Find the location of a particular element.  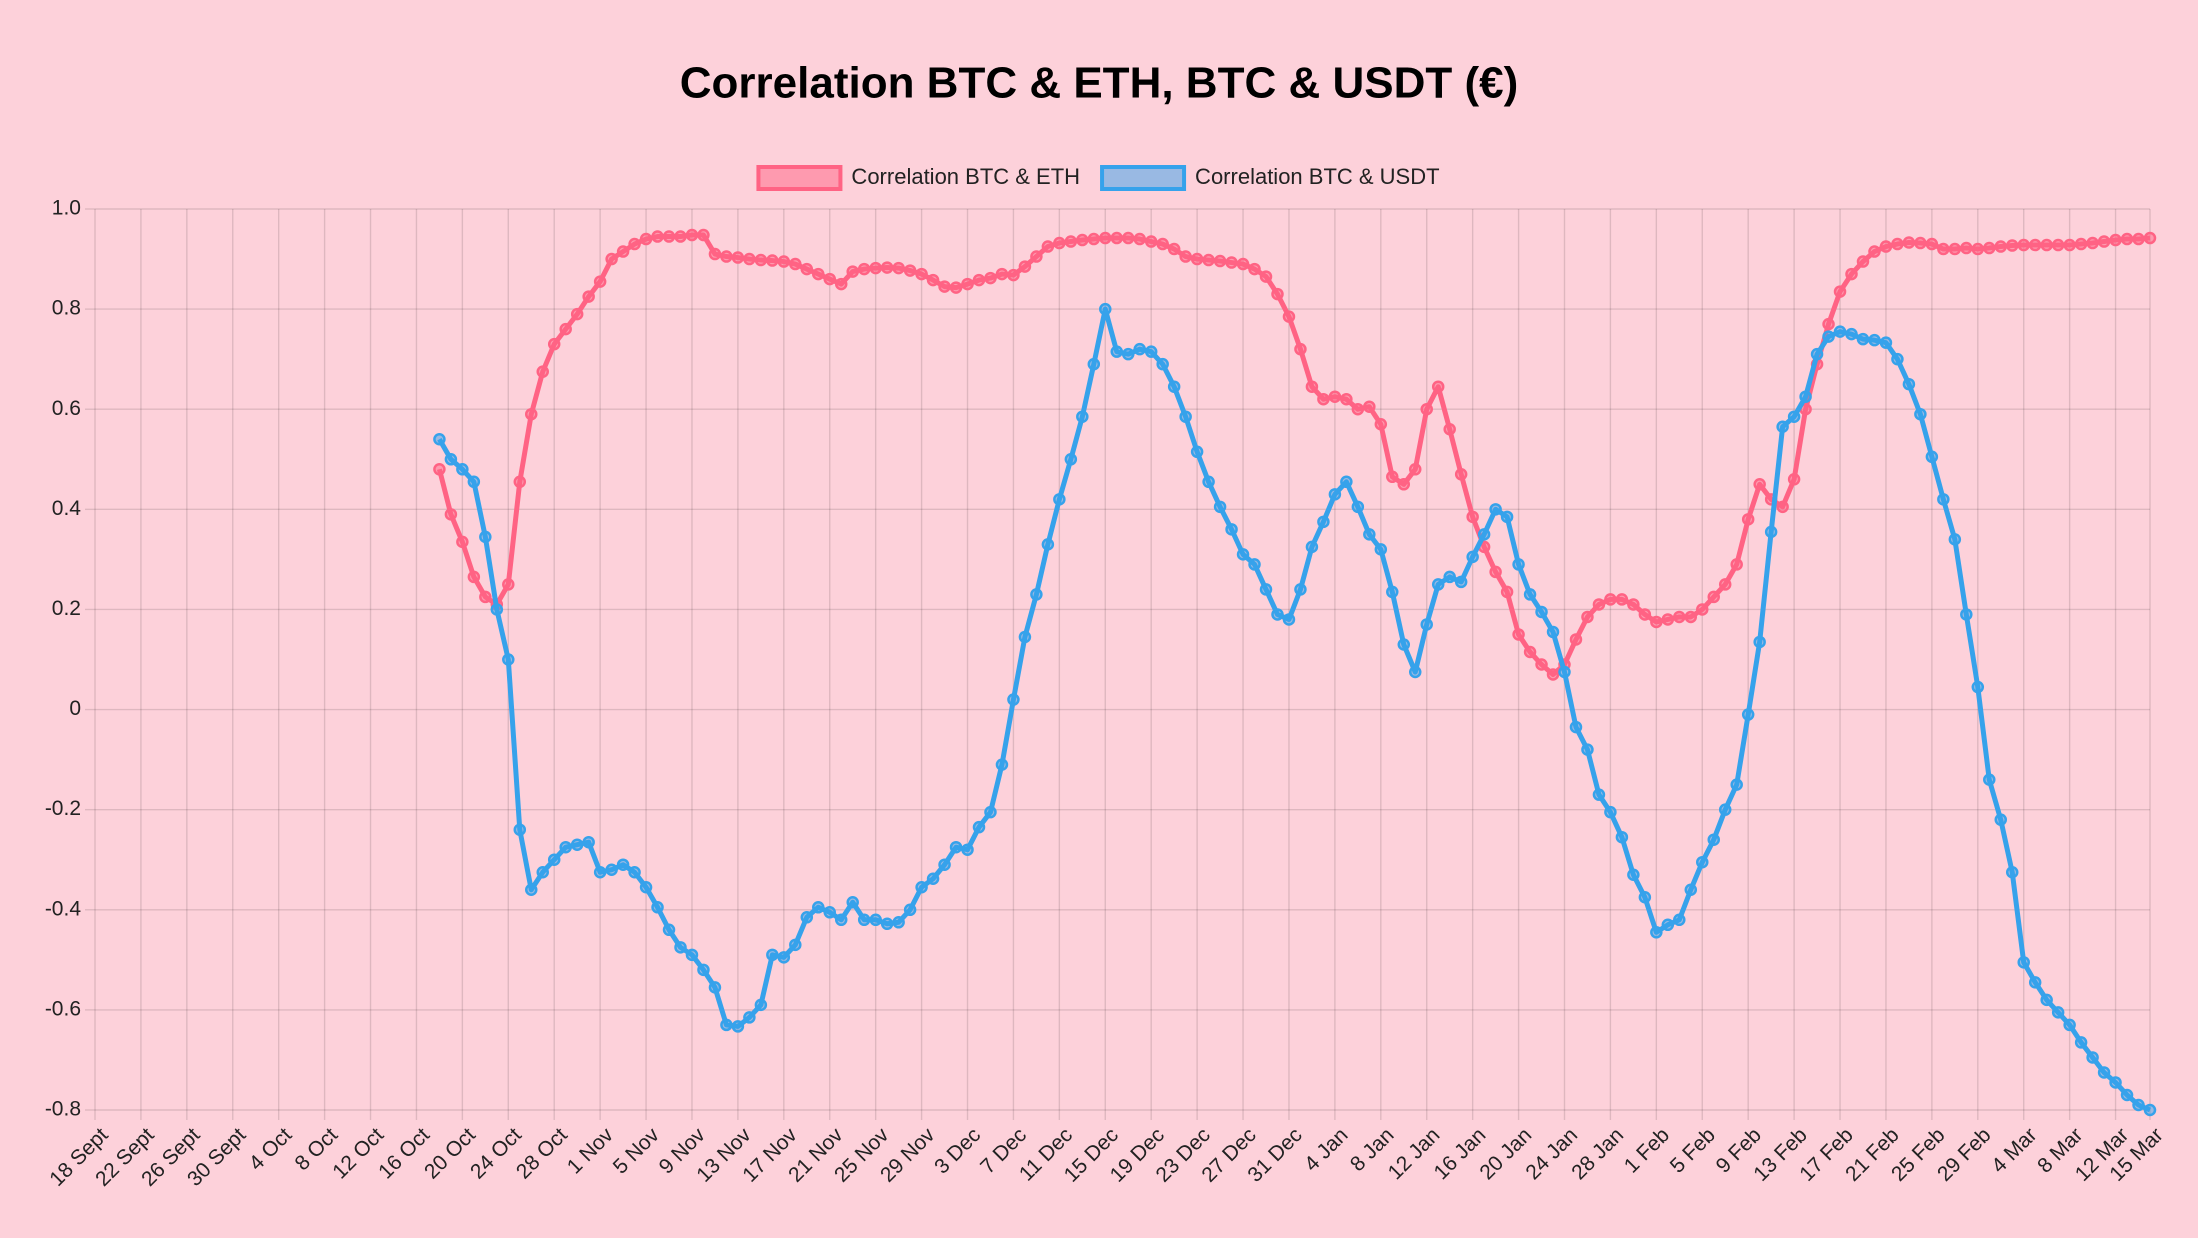

legend-label: Correlation BTC & ETH is located at coordinates (965, 176).